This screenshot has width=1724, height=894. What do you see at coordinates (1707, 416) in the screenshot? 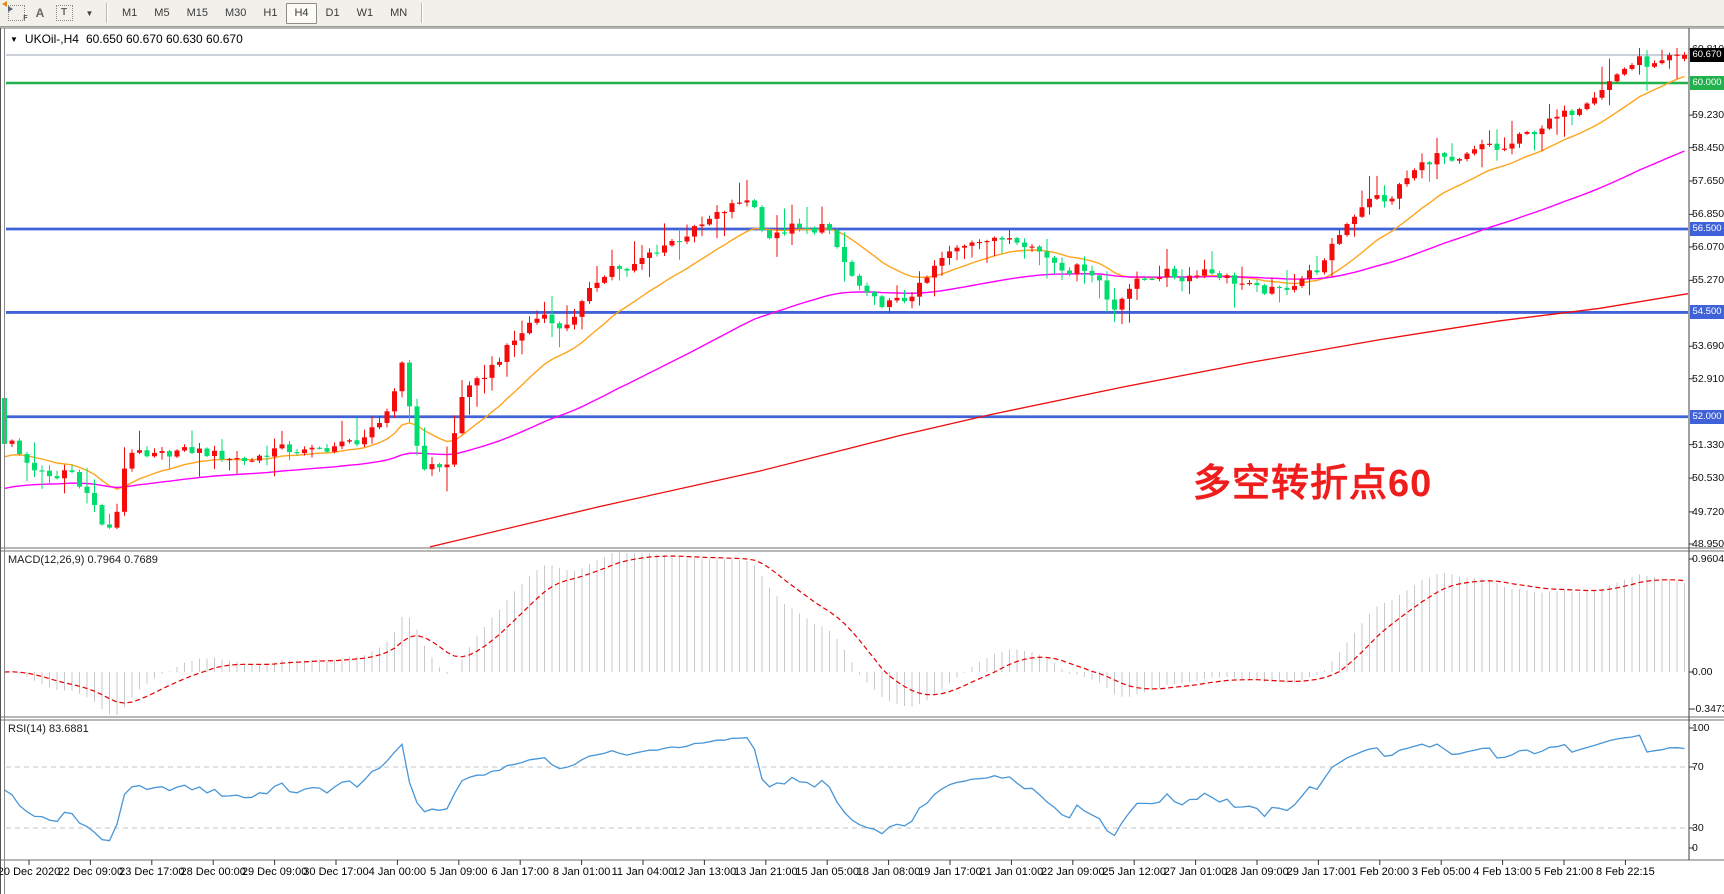
I see `price-badge-52.000: 52.000` at bounding box center [1707, 416].